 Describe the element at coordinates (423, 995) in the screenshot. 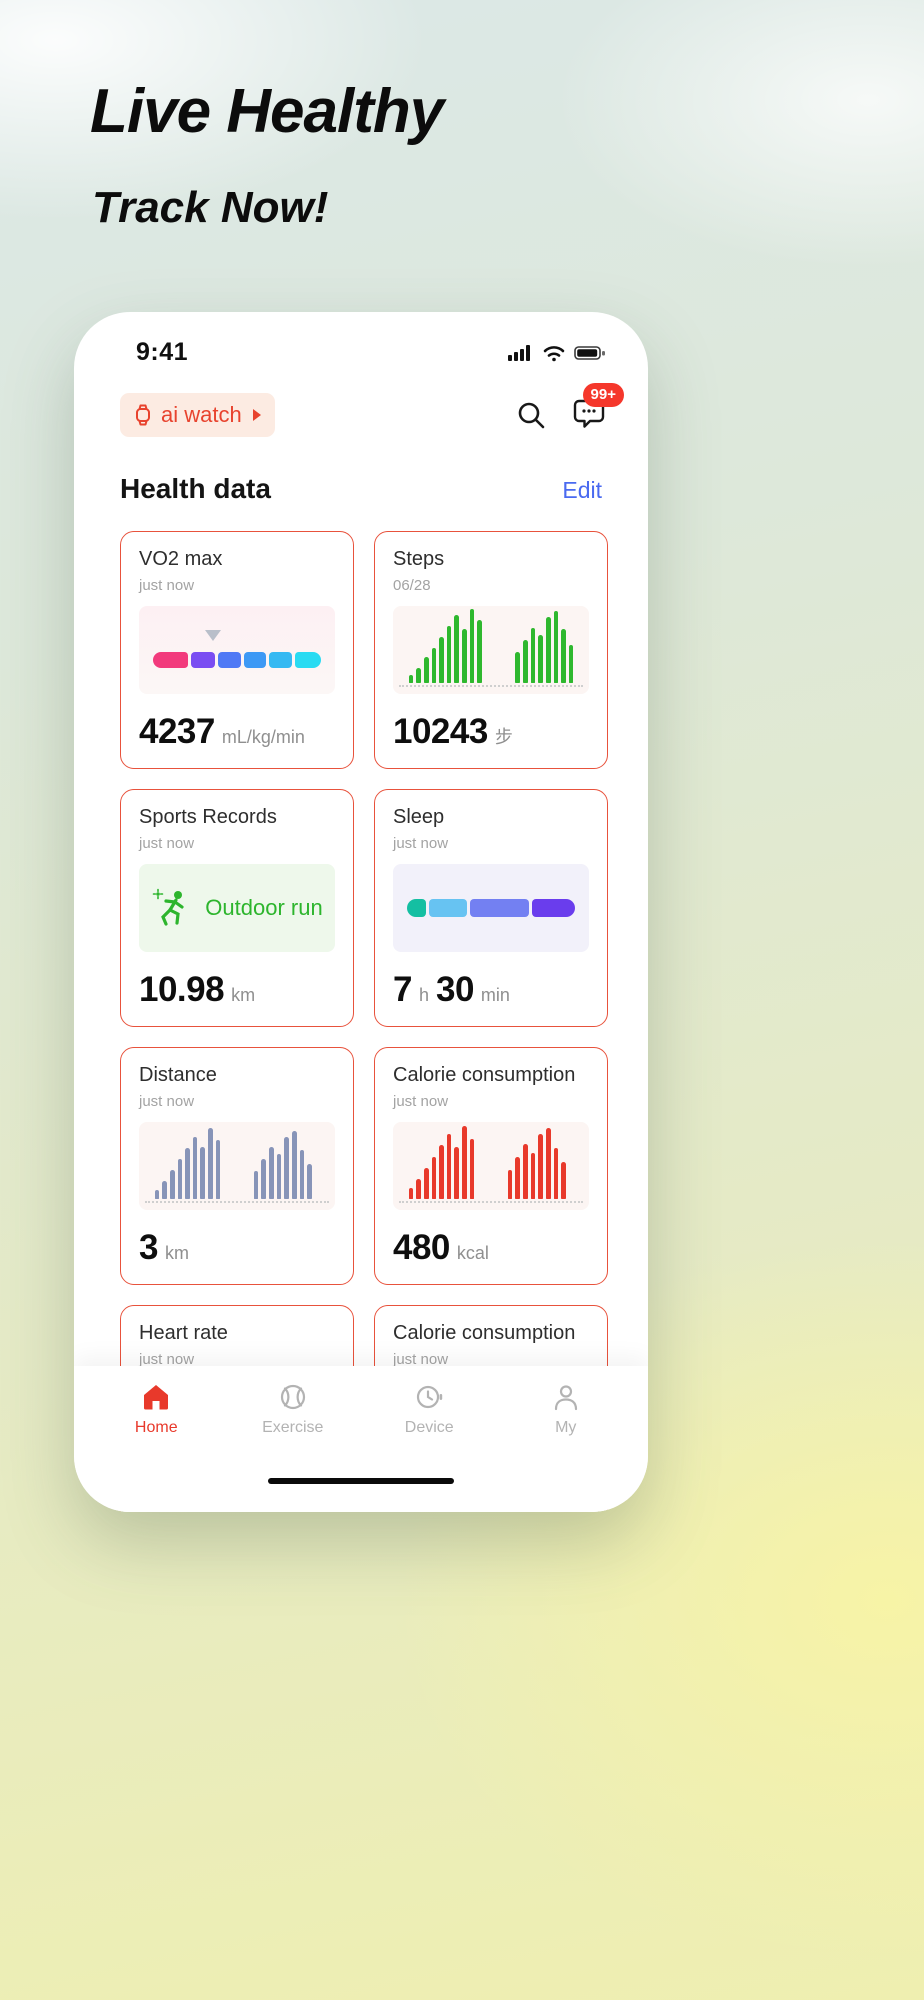

I see `sleep-hours-unit: h` at that location.